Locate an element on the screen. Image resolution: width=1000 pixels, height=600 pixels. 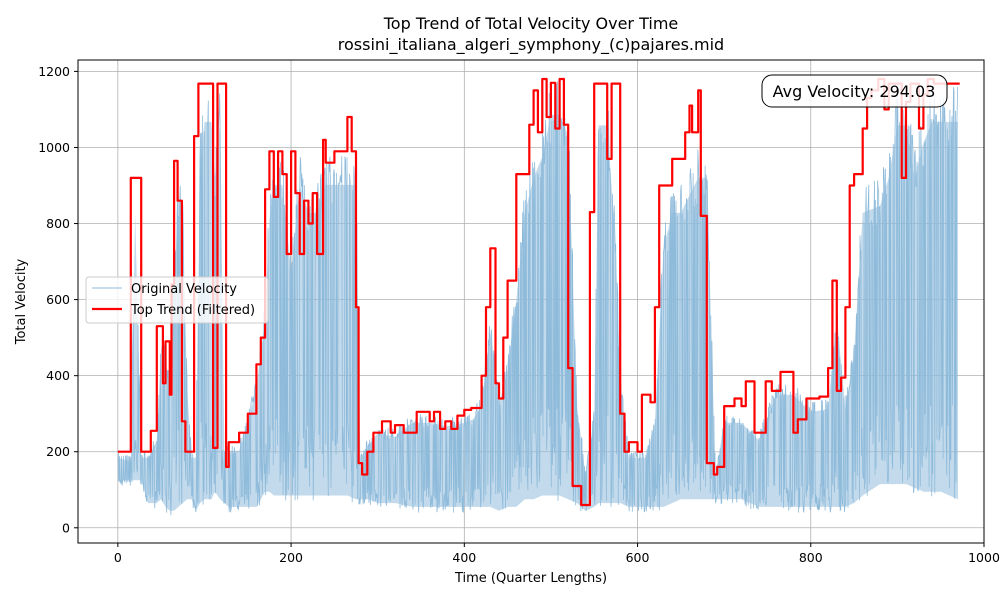
x-tick-label: 1000 is located at coordinates (984, 557).